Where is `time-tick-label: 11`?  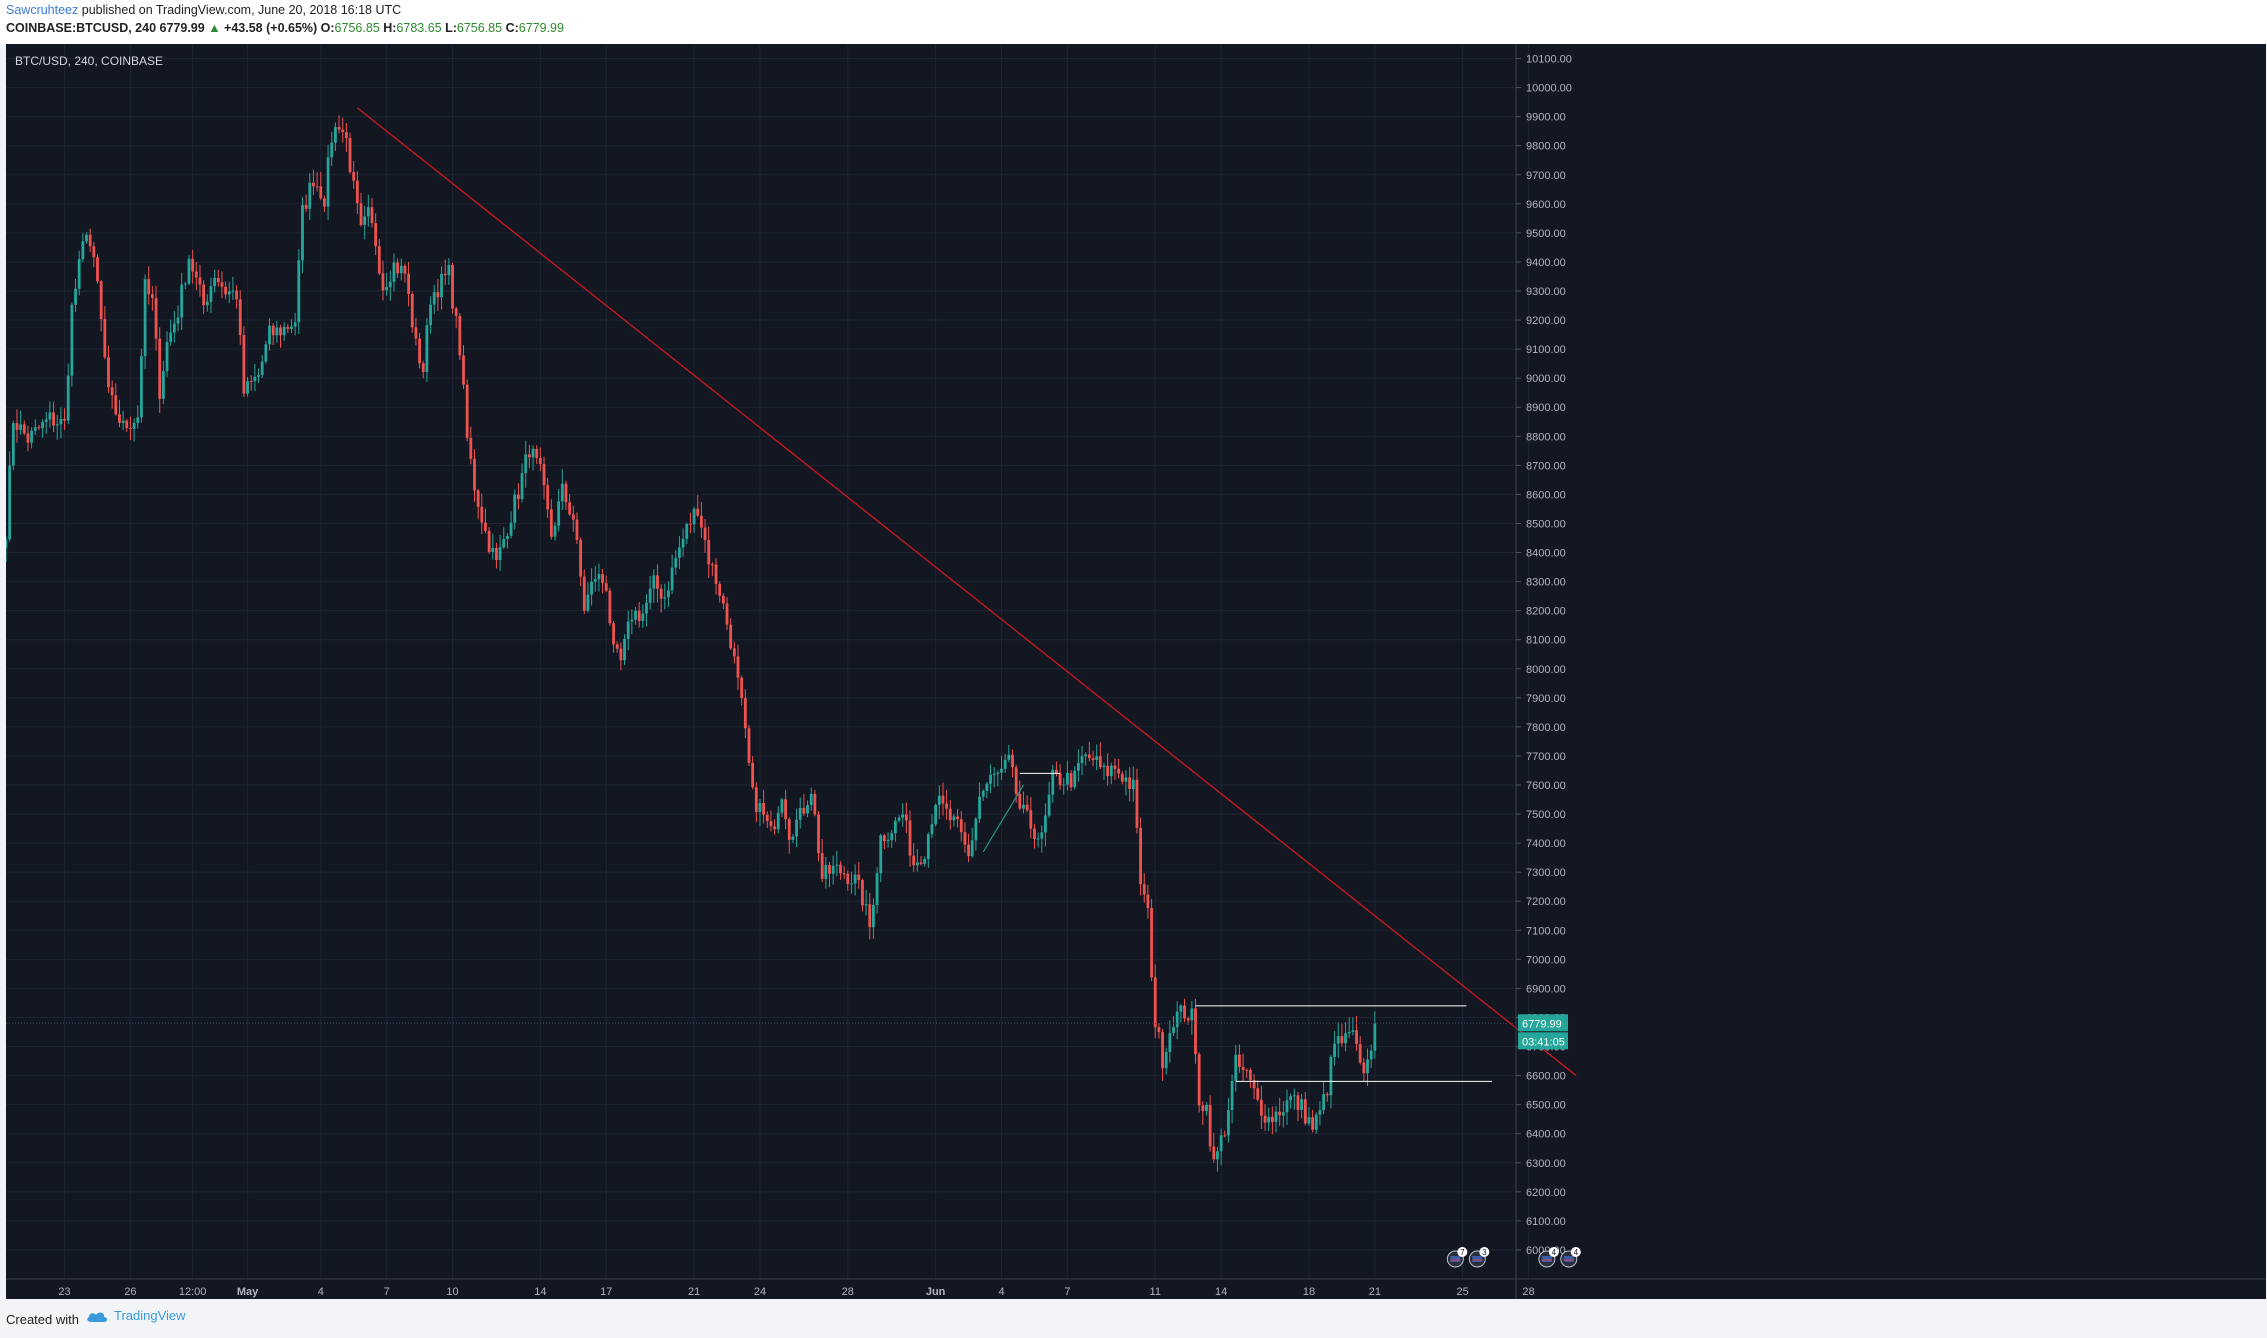
time-tick-label: 11 is located at coordinates (1155, 1292).